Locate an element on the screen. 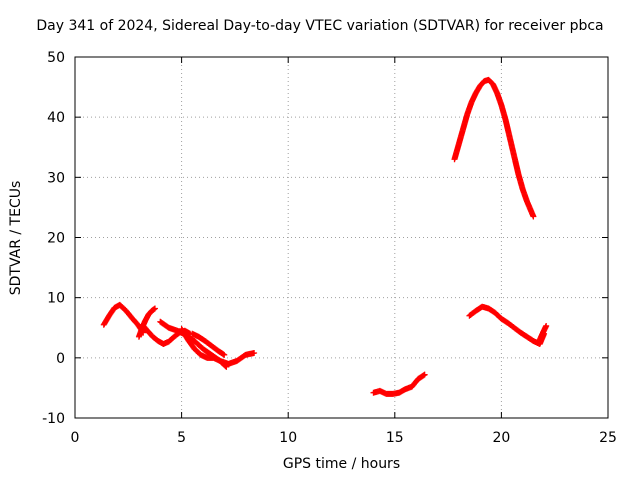 This screenshot has height=480, width=640. x-axis-label: GPS time / hours is located at coordinates (341, 464).